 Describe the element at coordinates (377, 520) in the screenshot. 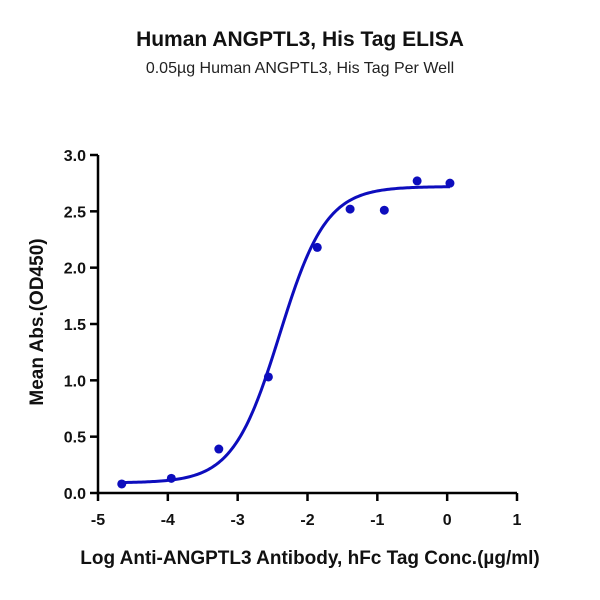

I see `x-tick-label: -1` at that location.